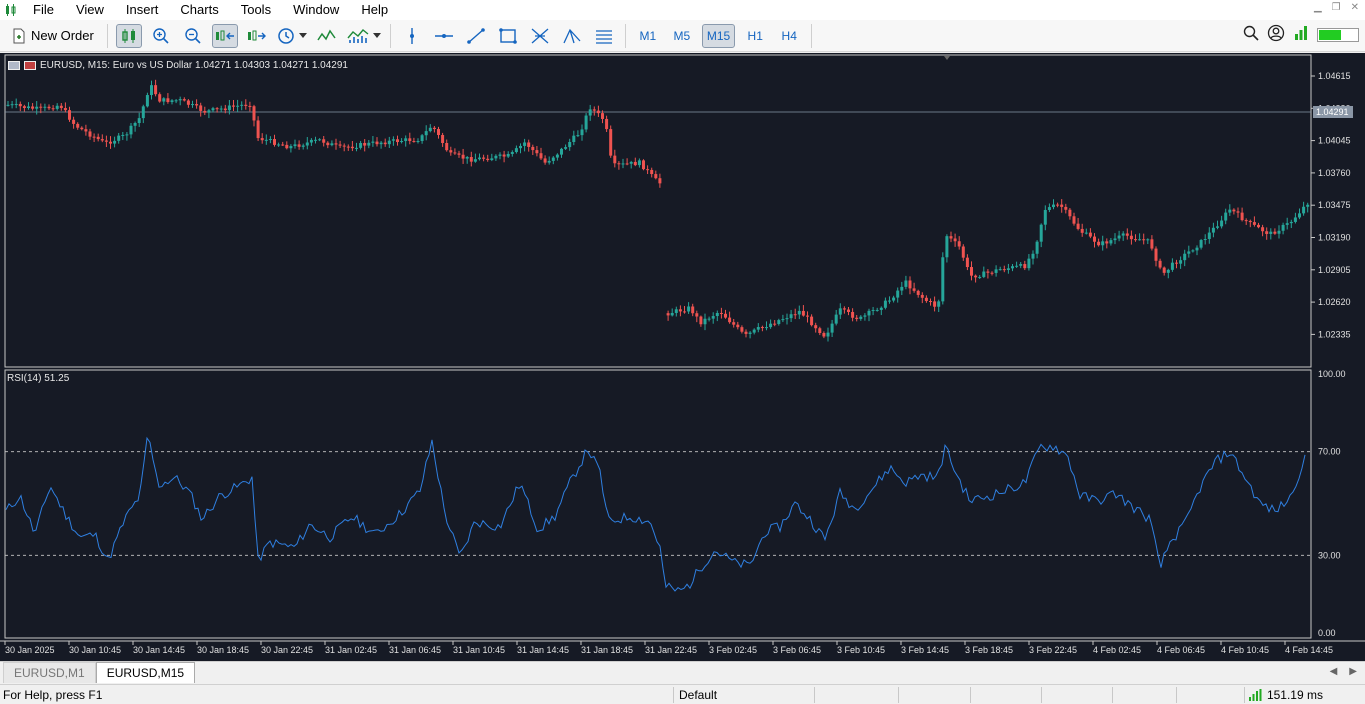 The width and height of the screenshot is (1365, 704). What do you see at coordinates (1333, 671) in the screenshot?
I see `tab-left-icon: ◀` at bounding box center [1333, 671].